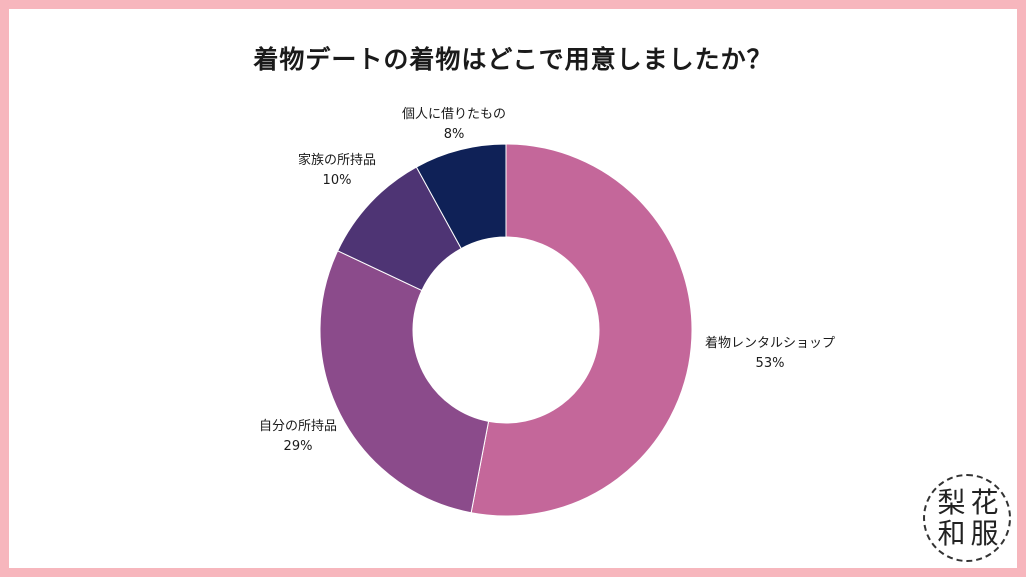 The height and width of the screenshot is (577, 1026). I want to click on logo-char: 和, so click(951, 533).